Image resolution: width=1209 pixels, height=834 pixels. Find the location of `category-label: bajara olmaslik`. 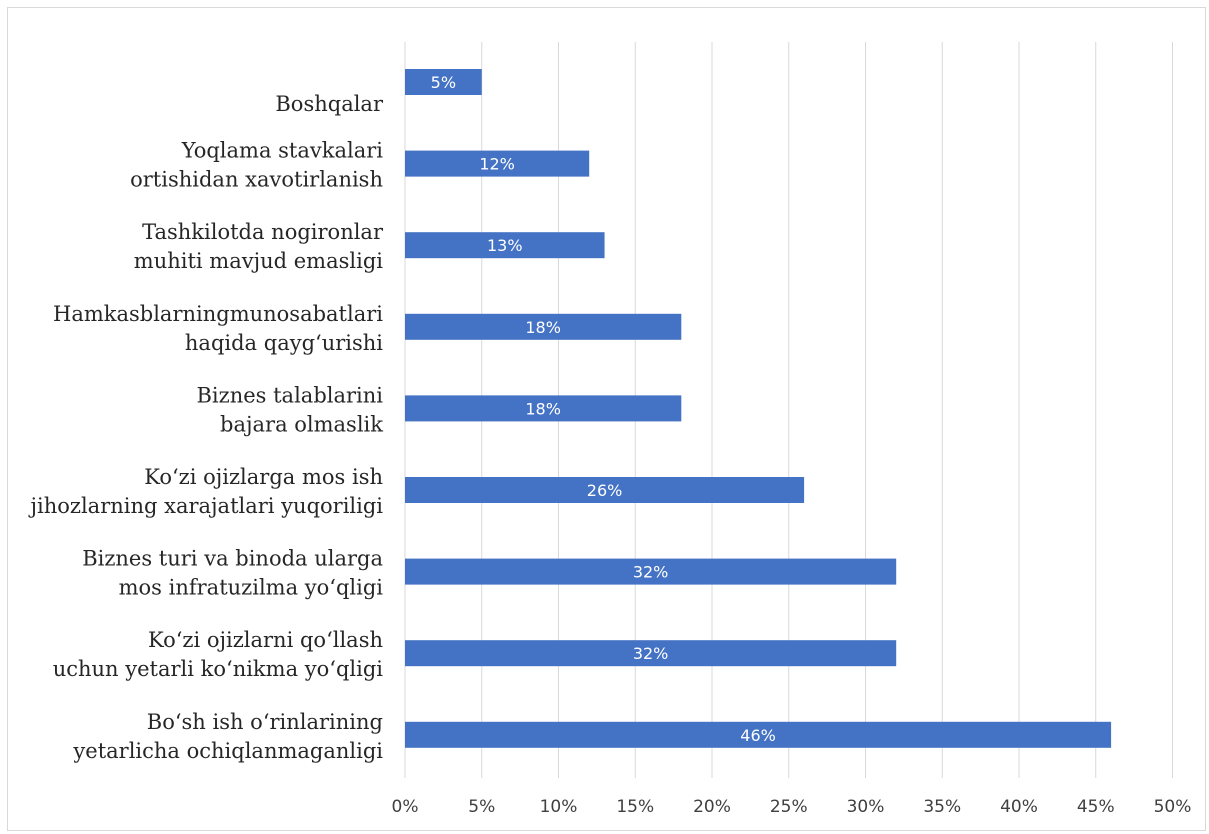

category-label: bajara olmaslik is located at coordinates (301, 424).